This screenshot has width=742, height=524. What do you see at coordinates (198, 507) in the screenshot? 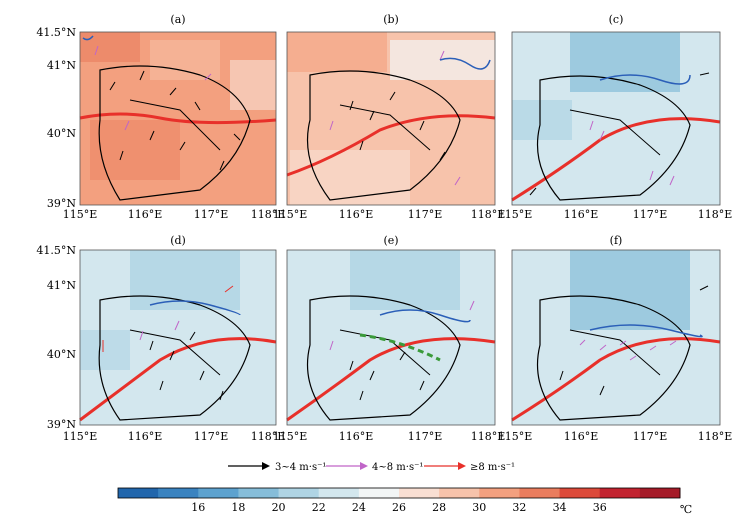
I see `colorbar-tick-label: 16` at bounding box center [198, 507].